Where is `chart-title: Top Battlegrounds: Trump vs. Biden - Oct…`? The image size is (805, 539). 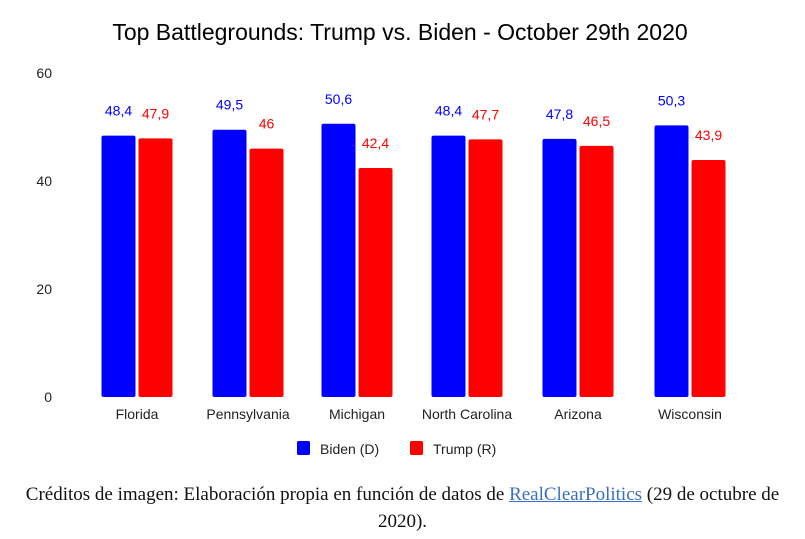 chart-title: Top Battlegrounds: Trump vs. Biden - Oct… is located at coordinates (399, 32).